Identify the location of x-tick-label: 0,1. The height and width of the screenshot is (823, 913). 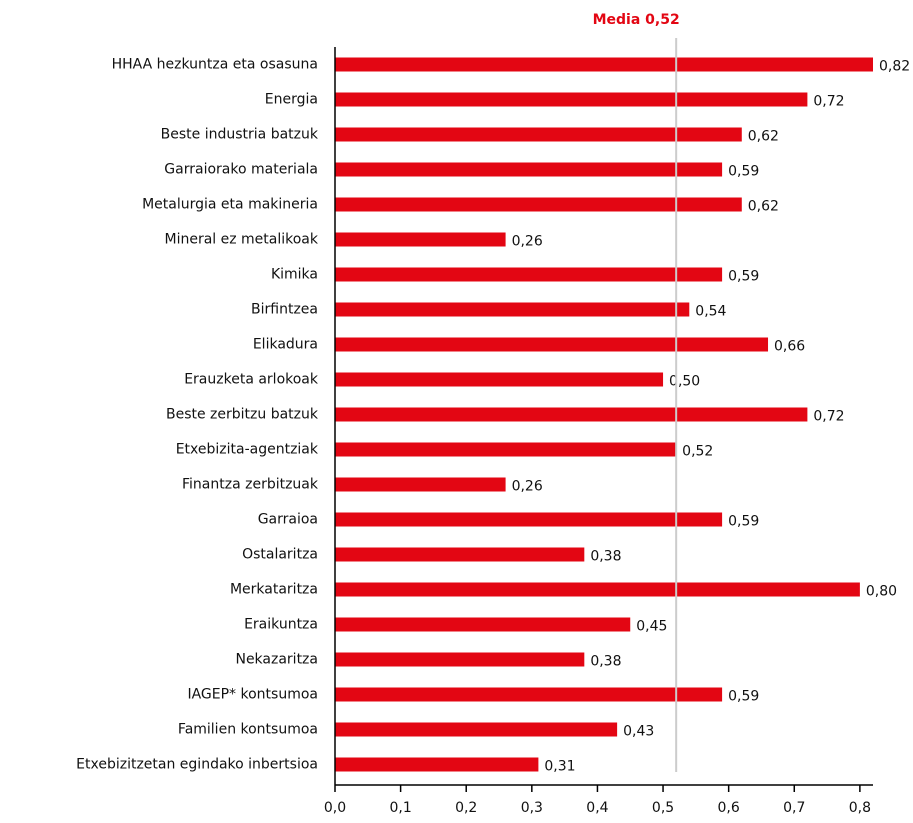
(400, 808).